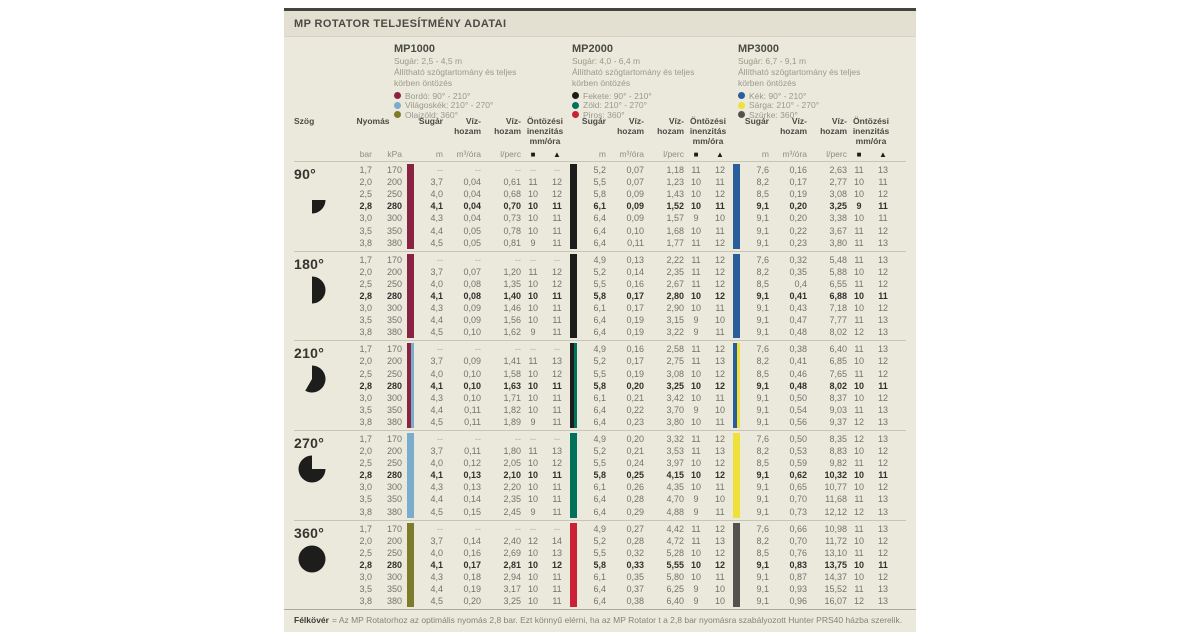 This screenshot has height=632, width=1200. What do you see at coordinates (512, 373) in the screenshot?
I see `flow-lmin-cell: 1,58` at bounding box center [512, 373].